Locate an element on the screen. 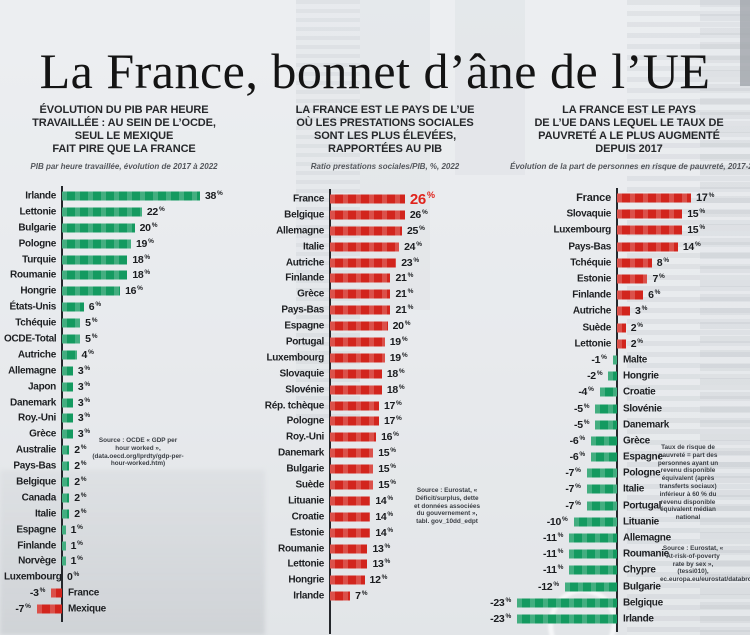 Image resolution: width=750 pixels, height=635 pixels. bar-label: Autriche is located at coordinates (591, 311).